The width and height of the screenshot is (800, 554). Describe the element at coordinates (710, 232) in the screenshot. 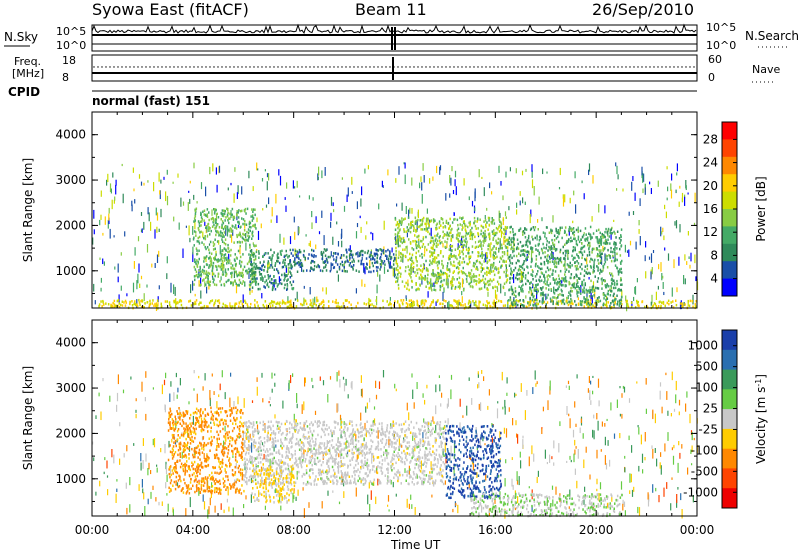

I see `power-colorbar-tick-4: 12` at that location.